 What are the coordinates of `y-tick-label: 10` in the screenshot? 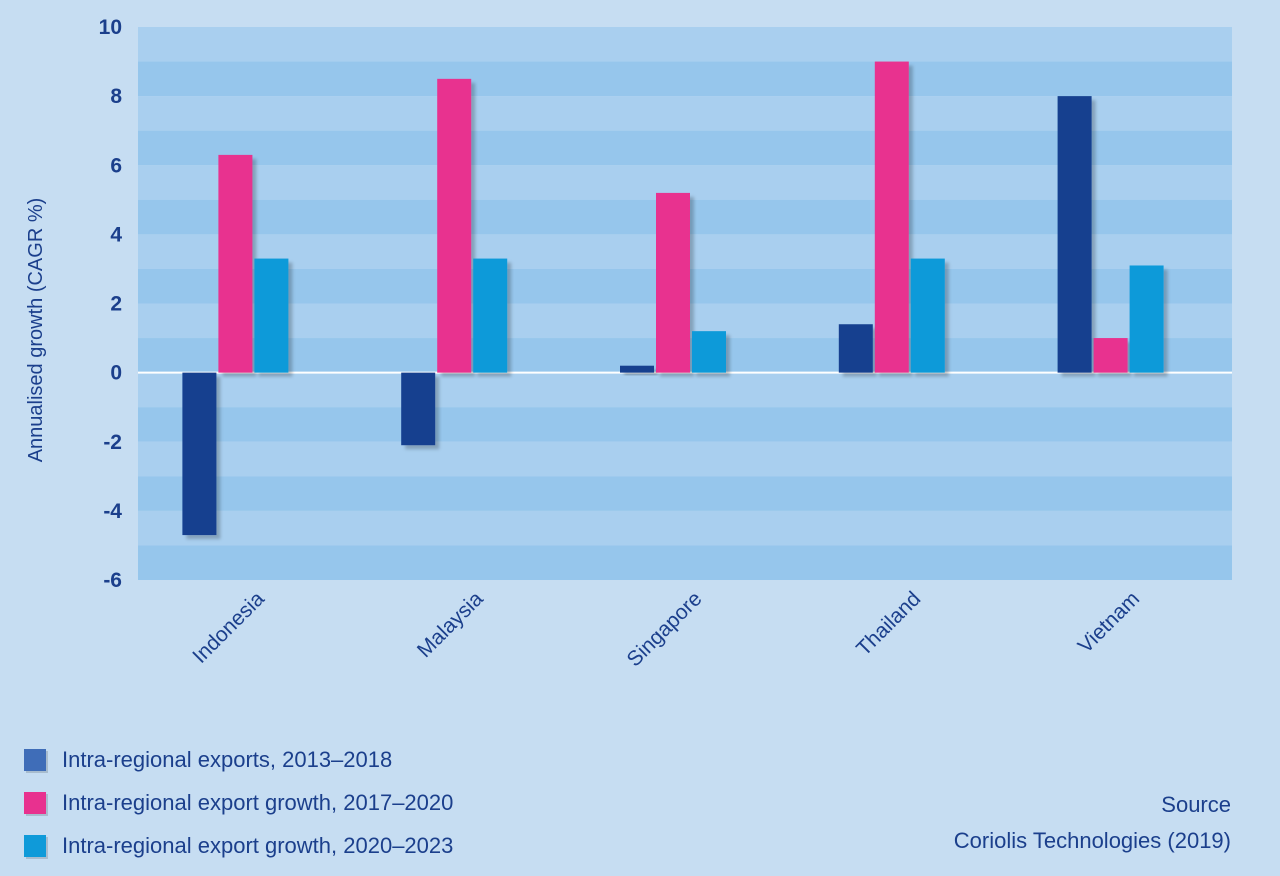 It's located at (110, 27).